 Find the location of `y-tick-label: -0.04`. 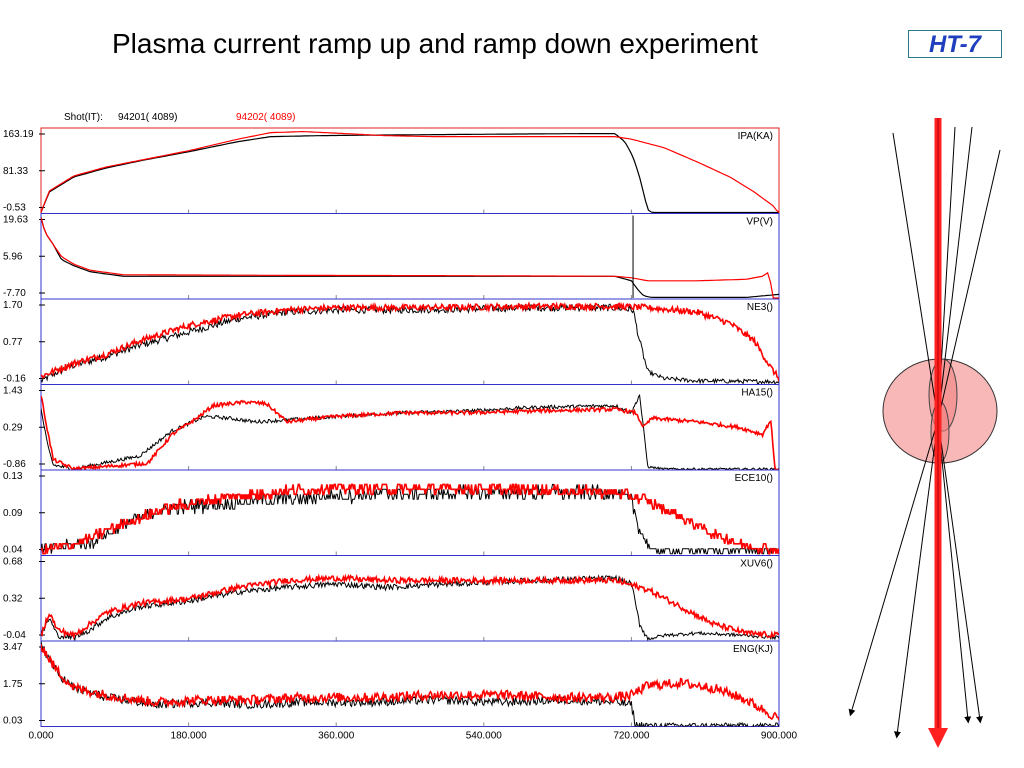

y-tick-label: -0.04 is located at coordinates (14, 635).